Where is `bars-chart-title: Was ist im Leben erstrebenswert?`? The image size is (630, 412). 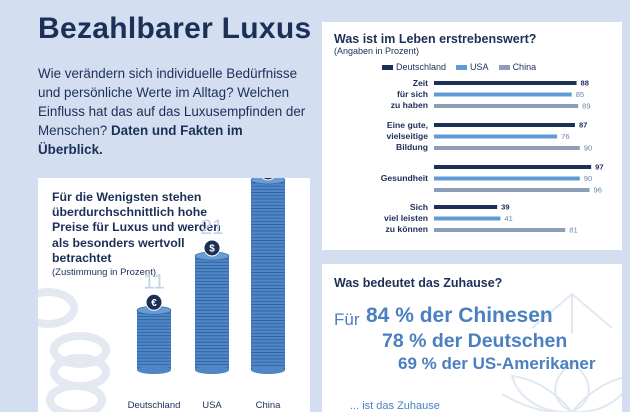
bars-chart-title: Was ist im Leben erstrebenswert? is located at coordinates (435, 39).